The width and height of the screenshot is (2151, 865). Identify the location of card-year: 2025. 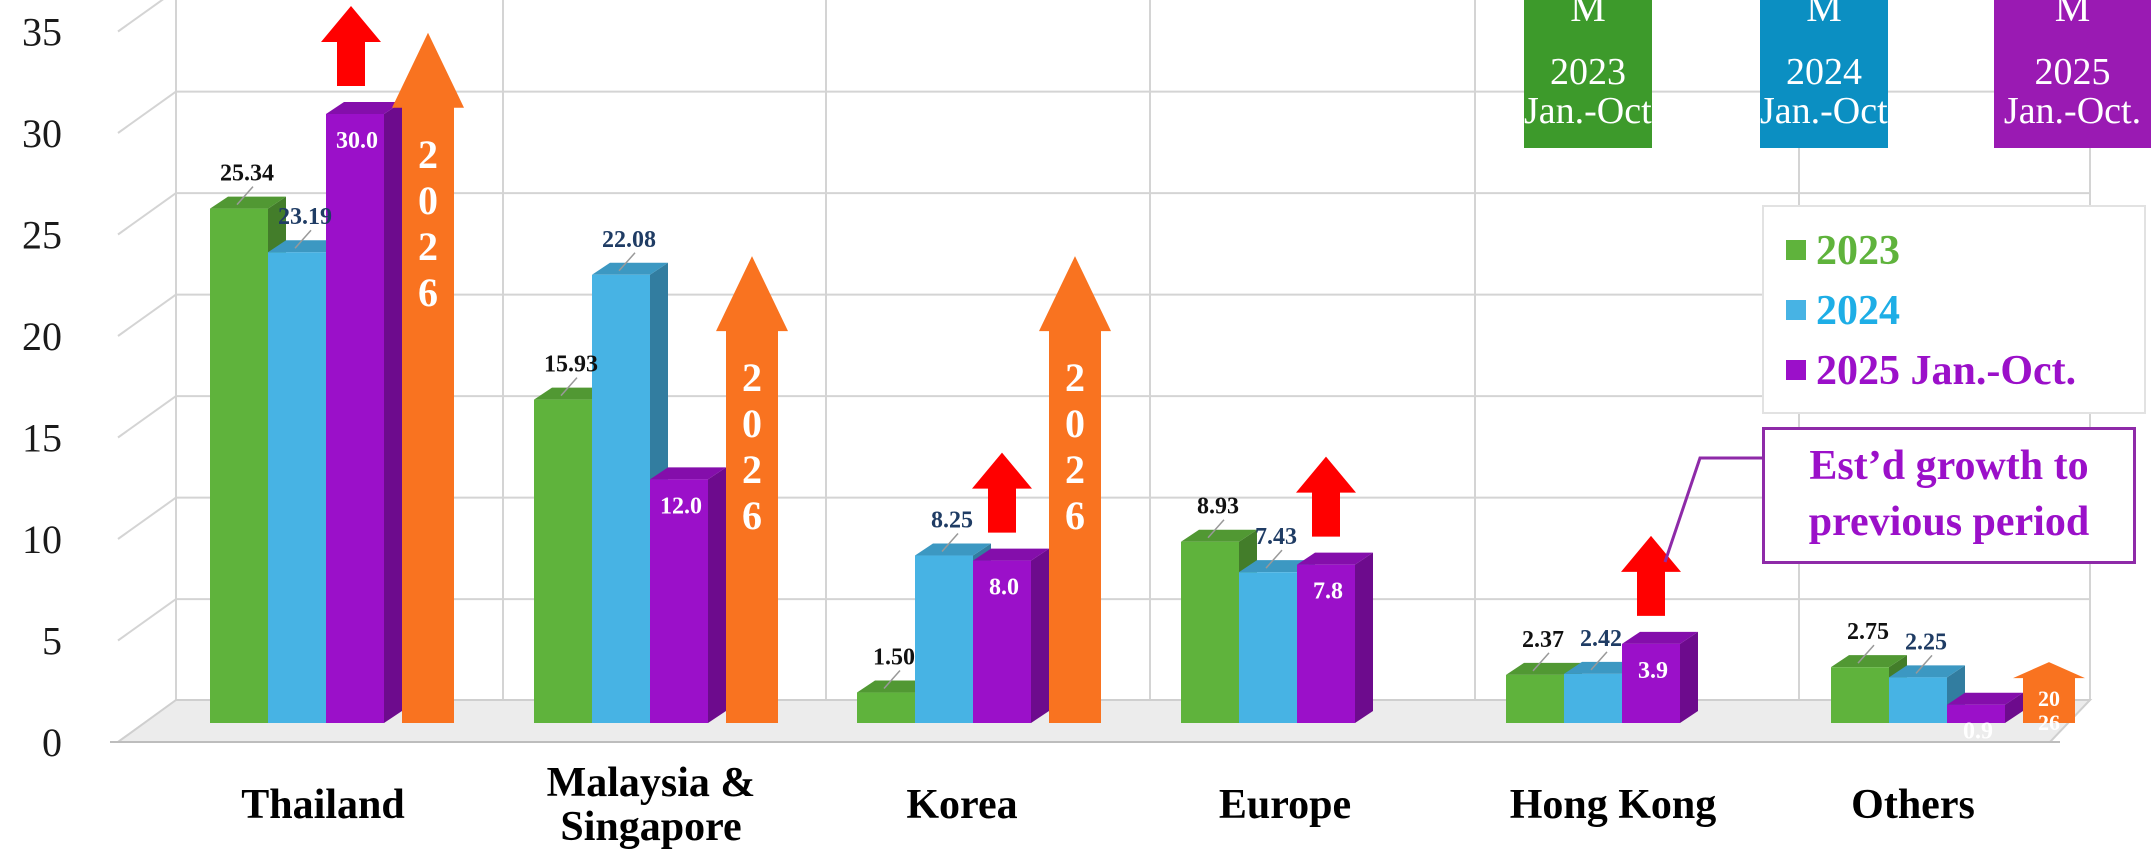
(2072, 72).